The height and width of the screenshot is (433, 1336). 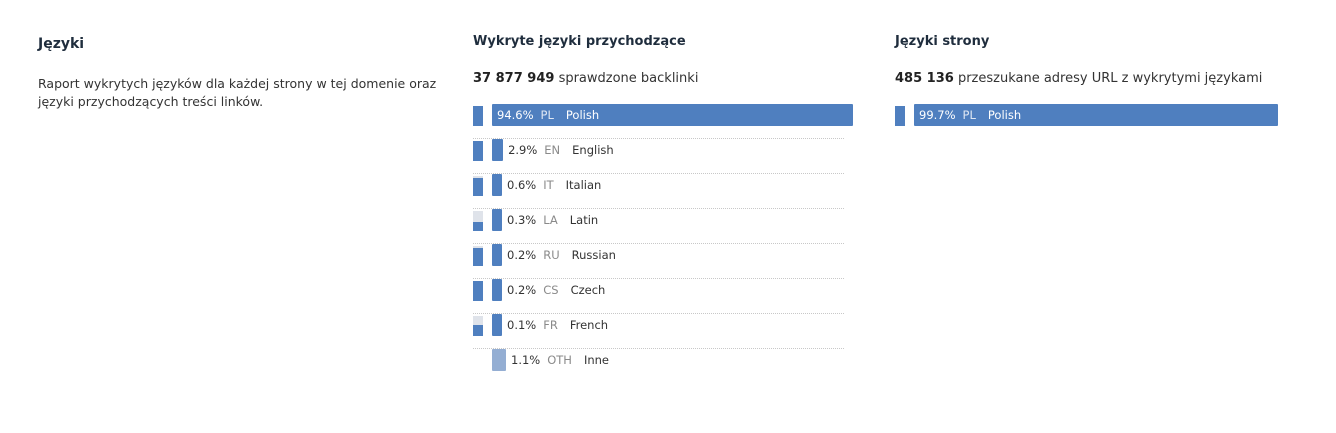 I want to click on incoming-languages-title: Wykryte języki przychodzące, so click(x=579, y=41).